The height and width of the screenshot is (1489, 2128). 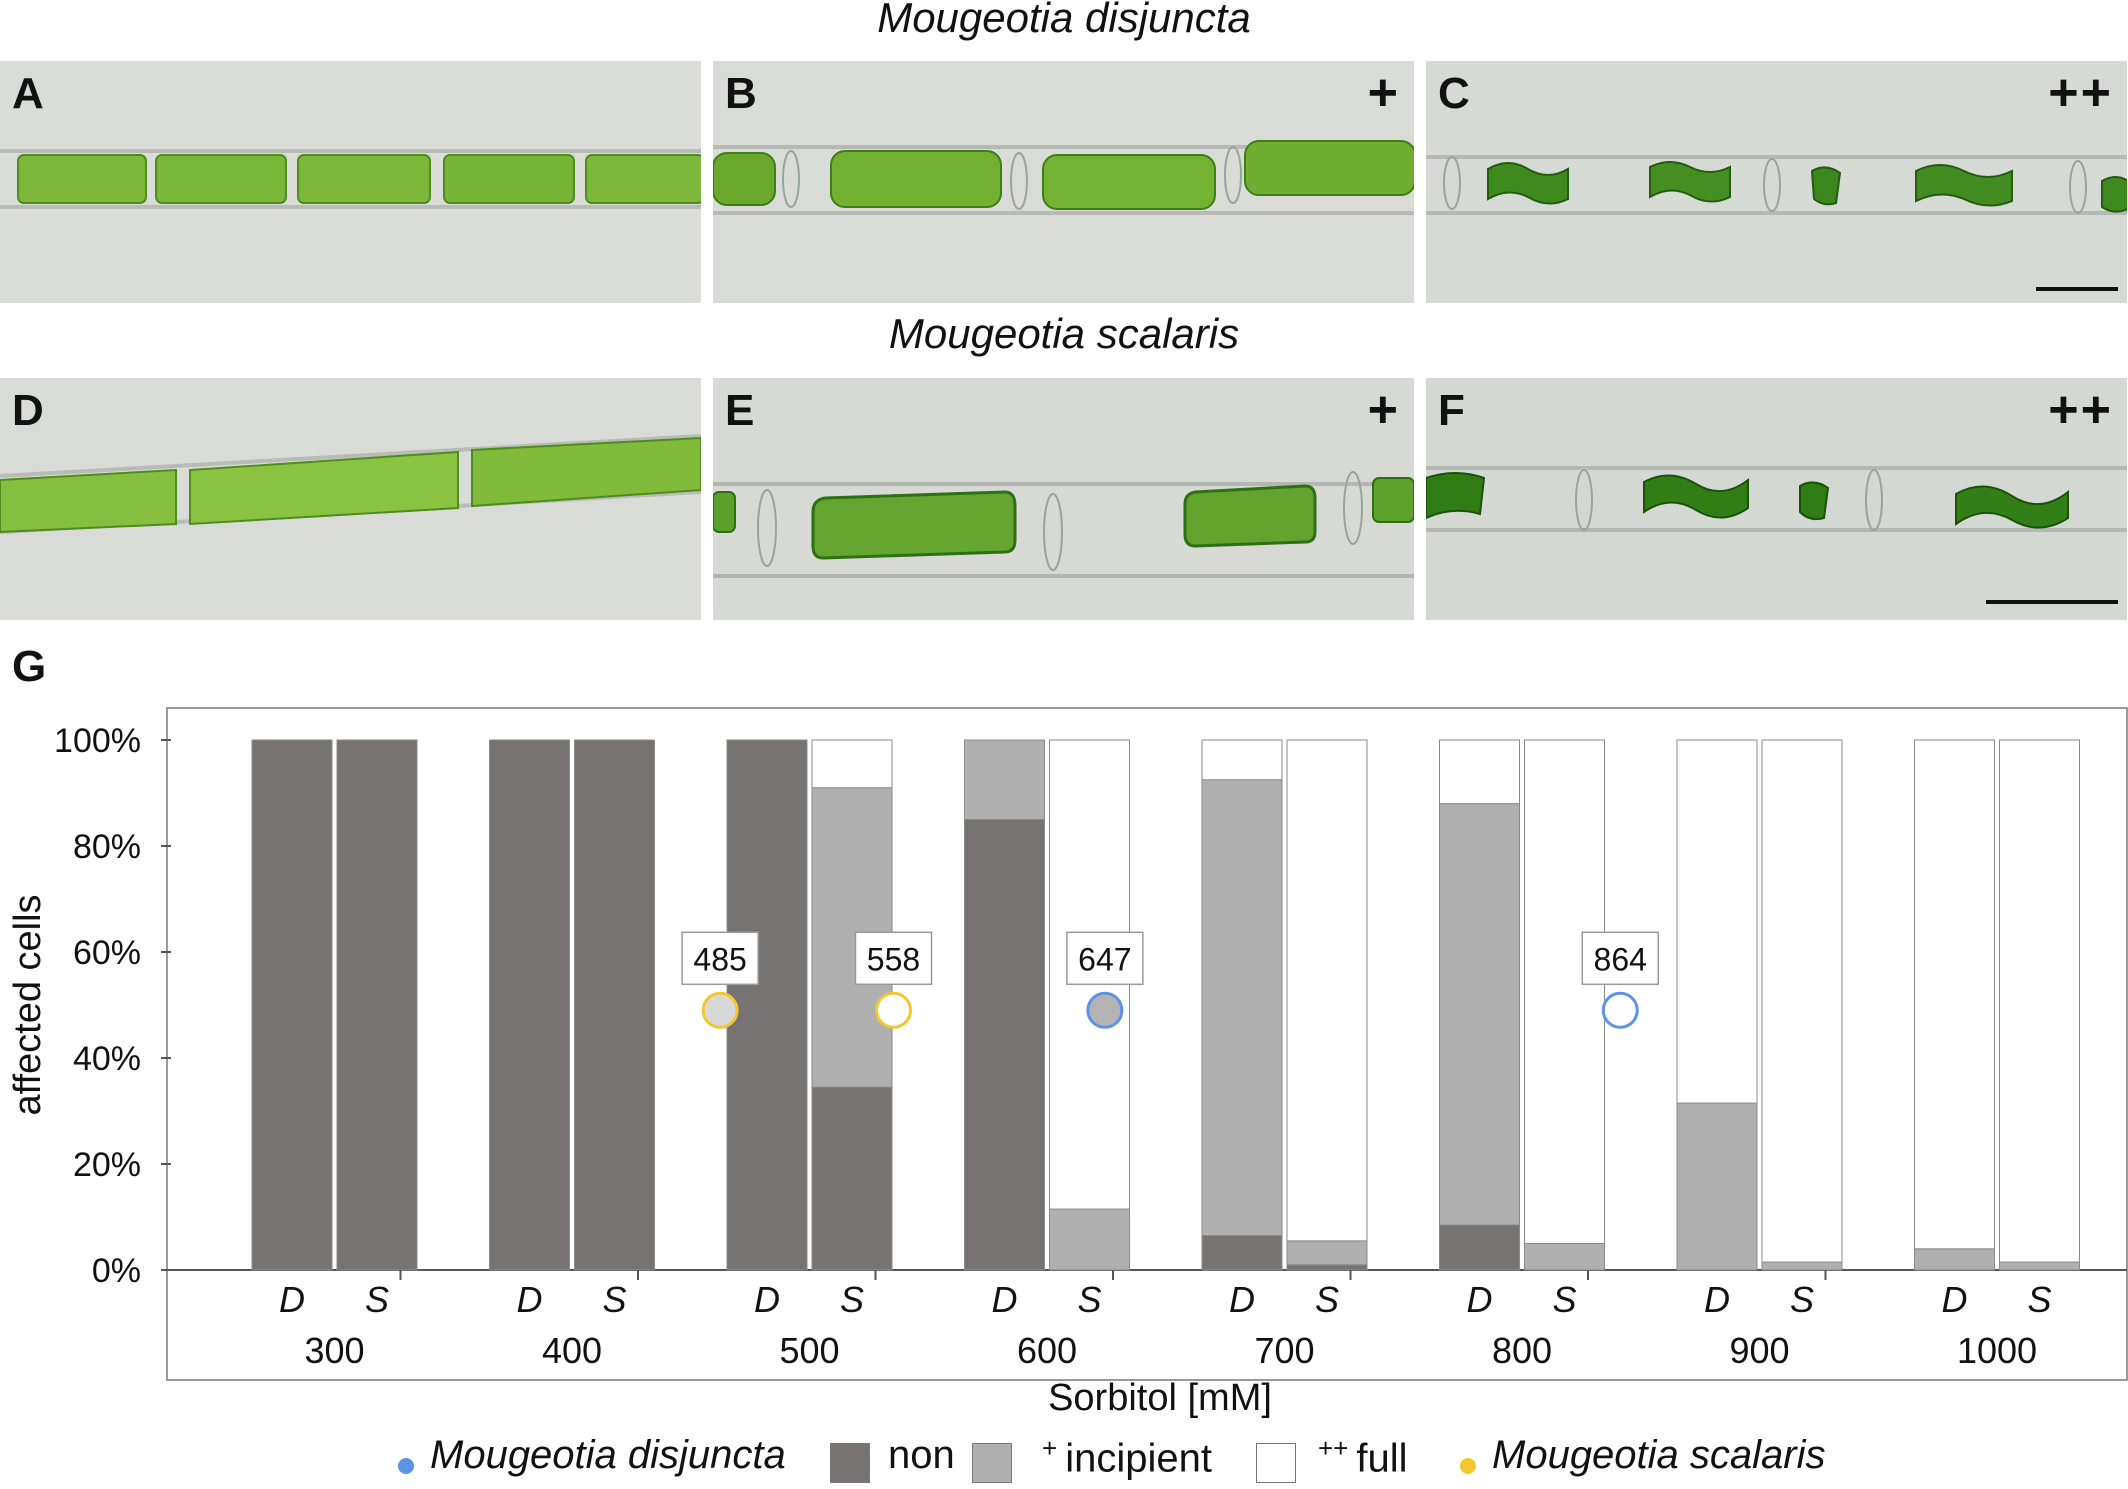 What do you see at coordinates (572, 1350) in the screenshot?
I see `x-group-label: 400` at bounding box center [572, 1350].